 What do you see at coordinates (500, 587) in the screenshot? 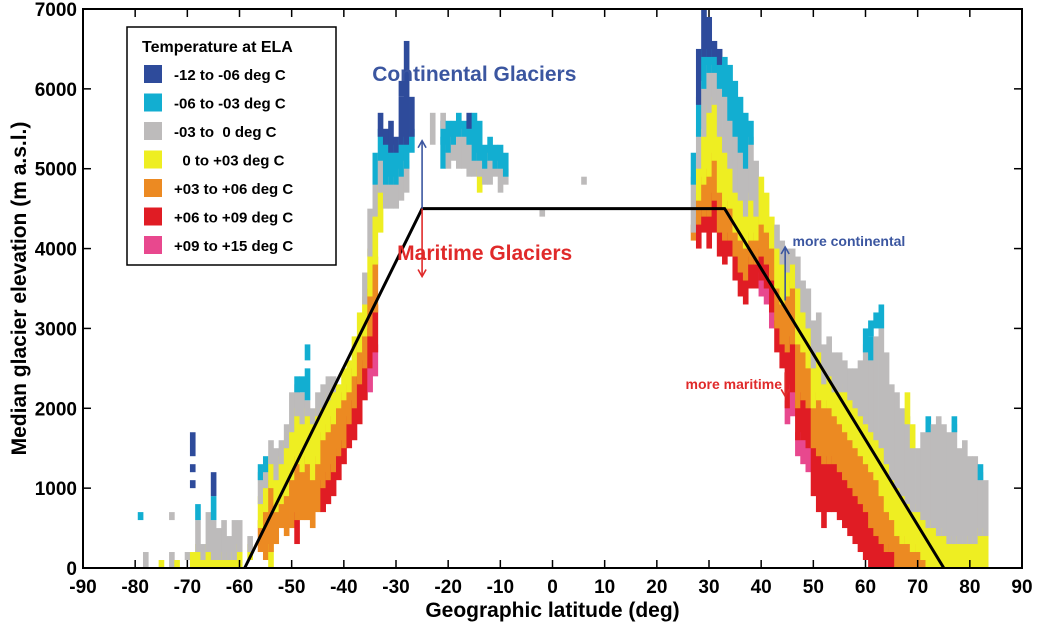
I see `x-tick-label: -10` at bounding box center [500, 587].